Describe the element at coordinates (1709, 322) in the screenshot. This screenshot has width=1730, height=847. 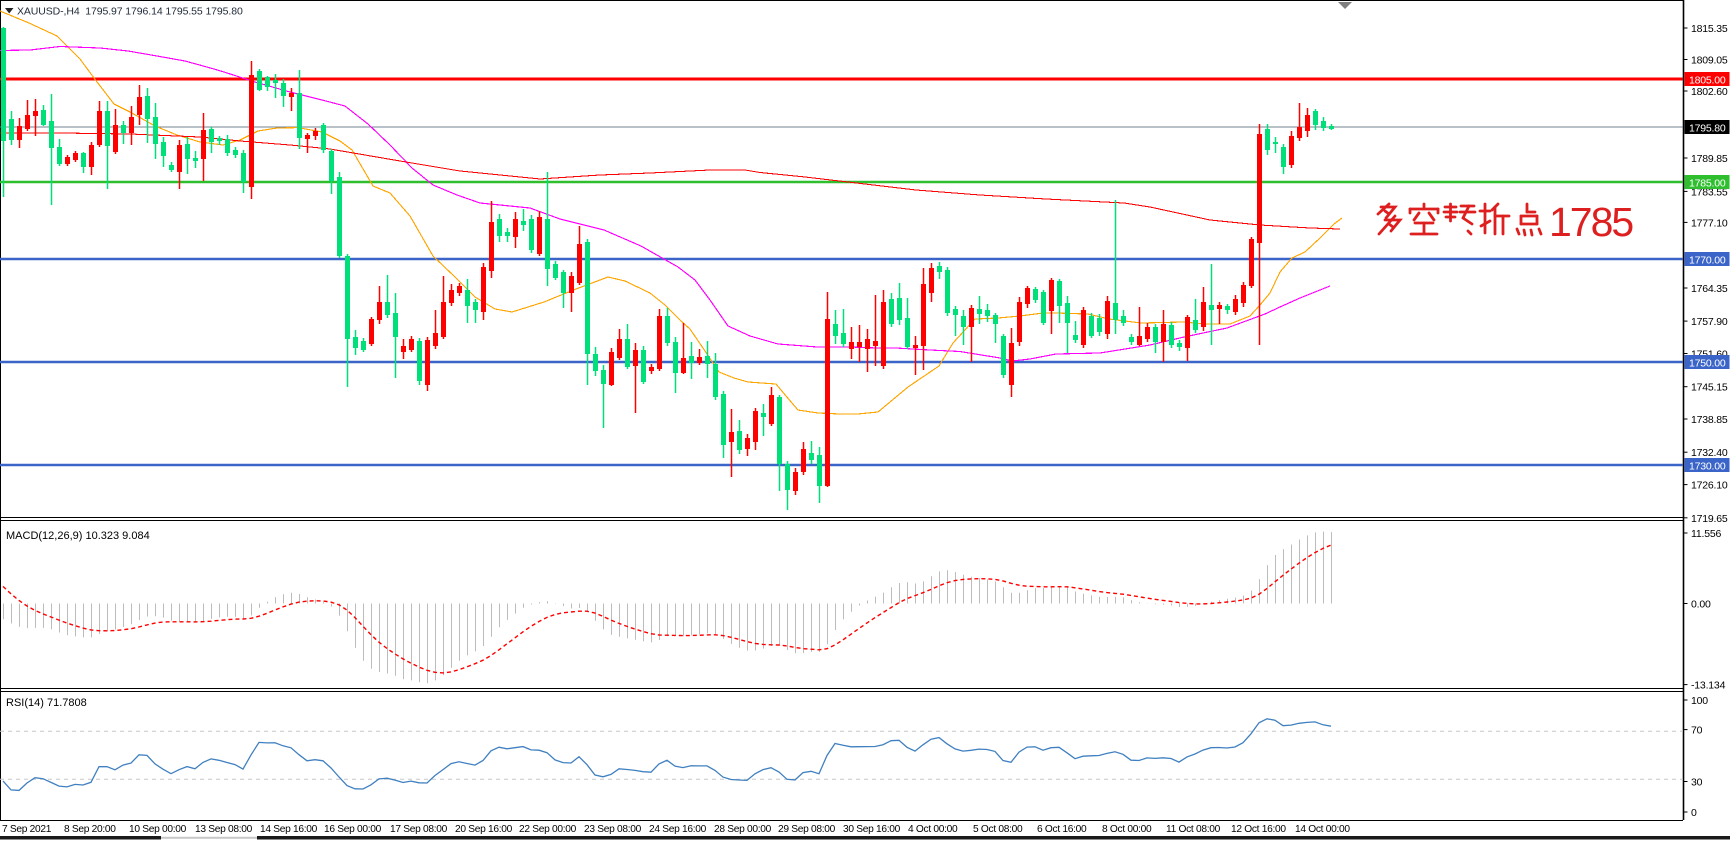
I see `svg-text: 1757.90` at that location.